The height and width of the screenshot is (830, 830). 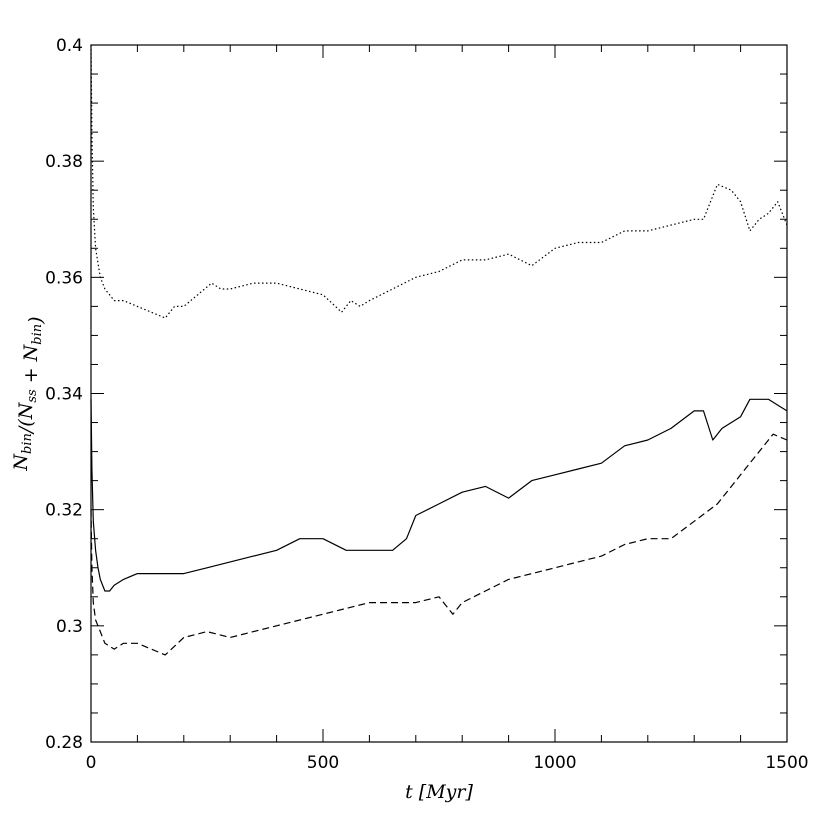 I want to click on y-label-subscript: ss, so click(x=32, y=396).